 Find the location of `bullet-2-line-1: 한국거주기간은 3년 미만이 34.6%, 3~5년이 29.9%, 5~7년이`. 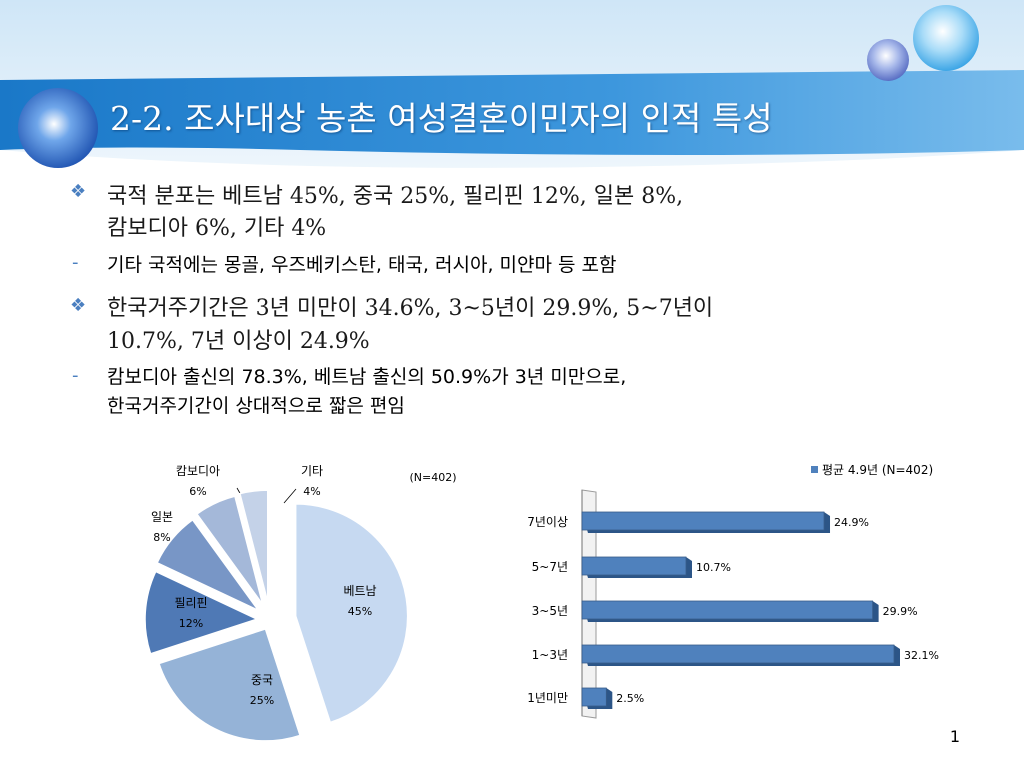

bullet-2-line-1: 한국거주기간은 3년 미만이 34.6%, 3~5년이 29.9%, 5~7년이 is located at coordinates (410, 308).